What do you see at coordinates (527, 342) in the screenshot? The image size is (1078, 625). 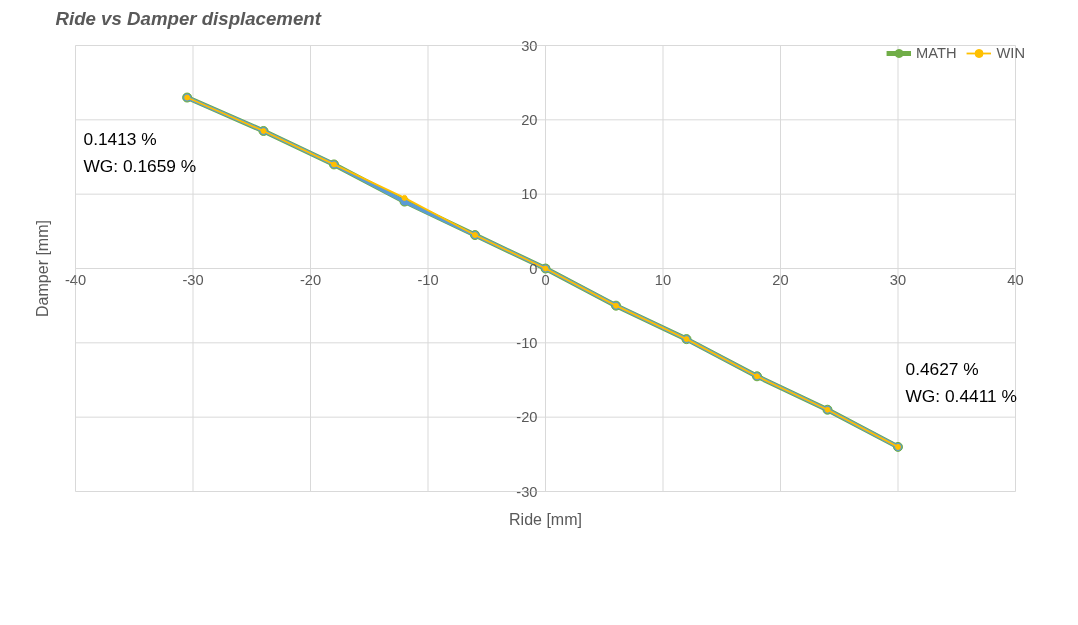 I see `y-tick-label: -10` at bounding box center [527, 342].